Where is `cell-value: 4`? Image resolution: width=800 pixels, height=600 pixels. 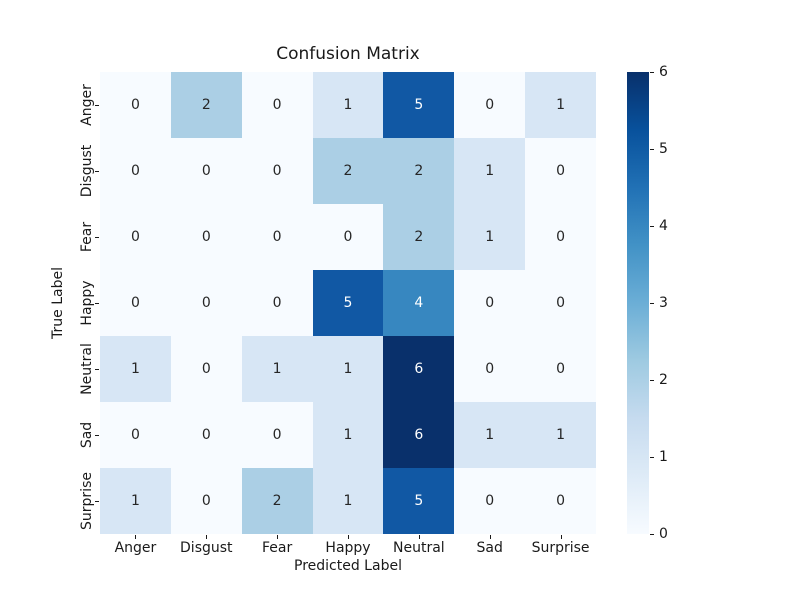
cell-value: 4 is located at coordinates (419, 303).